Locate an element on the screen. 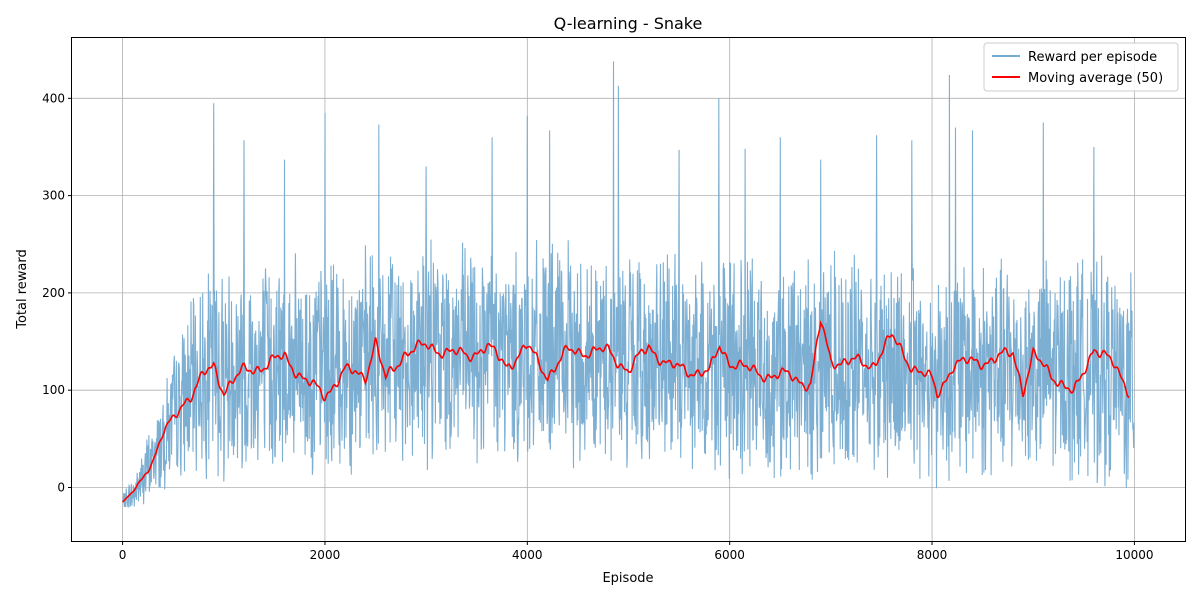 The width and height of the screenshot is (1200, 600). legend-box is located at coordinates (1081, 67).